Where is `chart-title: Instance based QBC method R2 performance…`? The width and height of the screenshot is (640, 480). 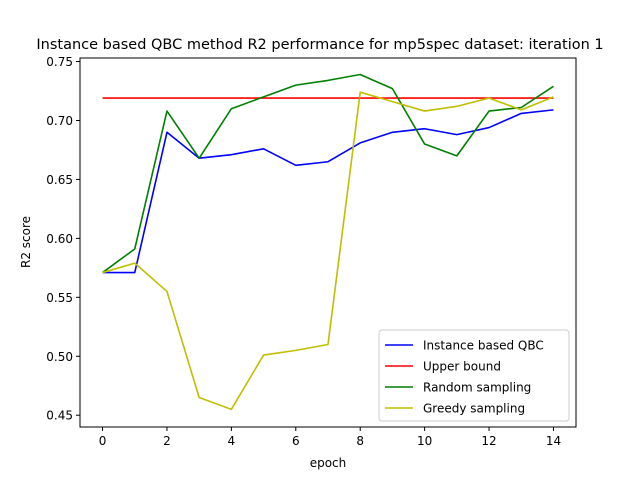 chart-title: Instance based QBC method R2 performance… is located at coordinates (319, 45).